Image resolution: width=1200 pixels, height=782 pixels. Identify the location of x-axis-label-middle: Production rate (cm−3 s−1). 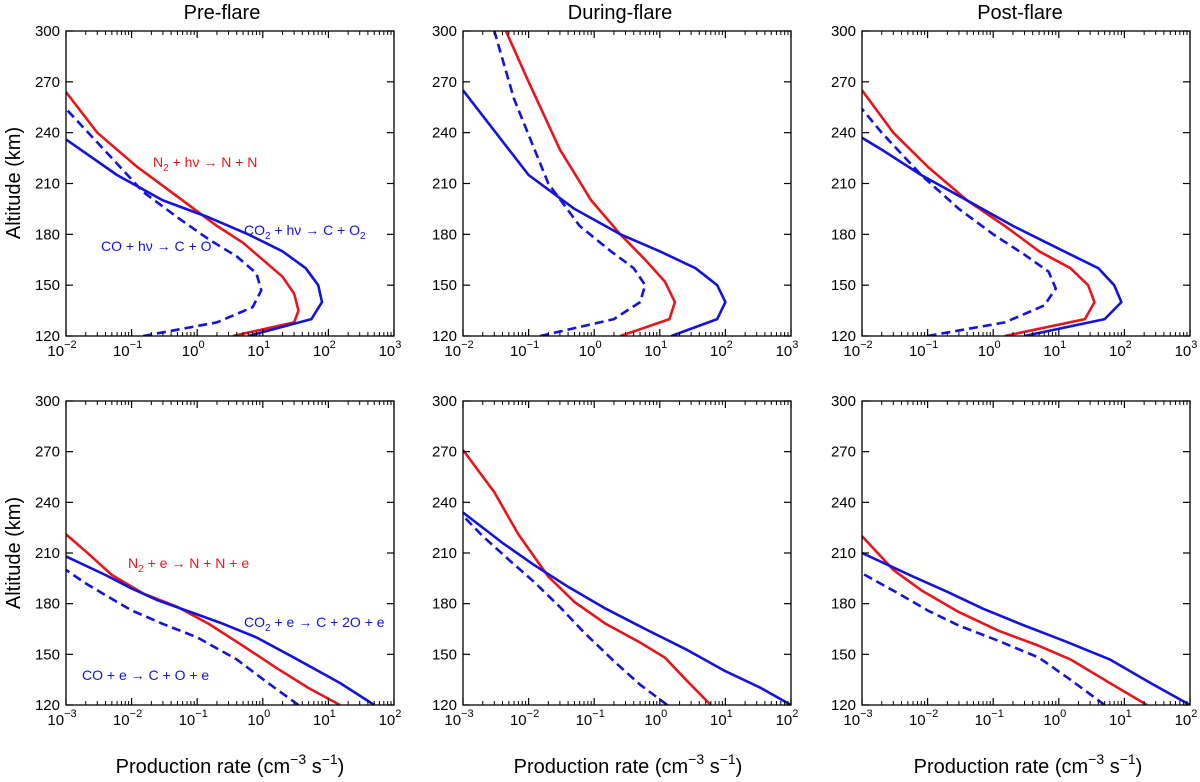
(628, 764).